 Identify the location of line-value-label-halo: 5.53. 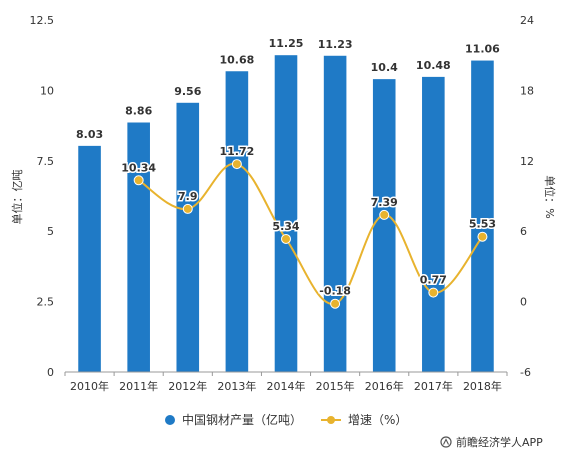
(482, 224).